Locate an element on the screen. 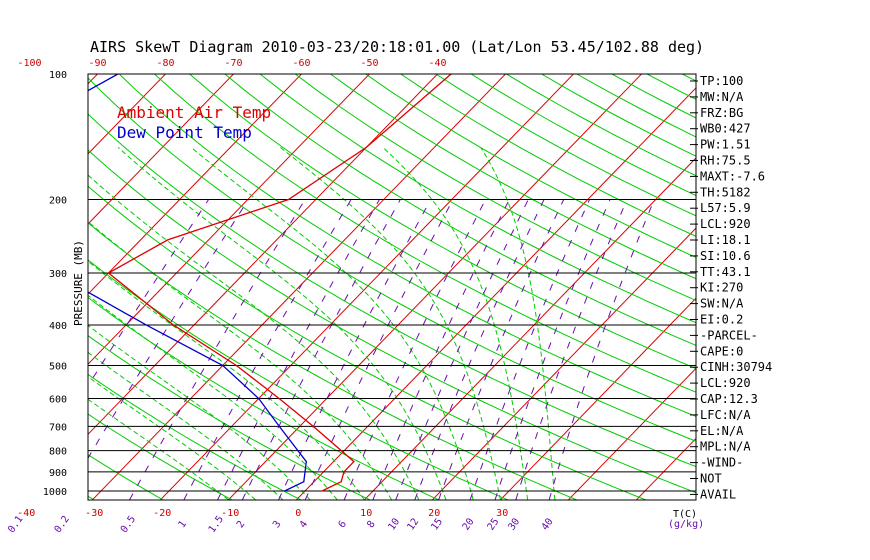 The image size is (870, 560). pressure-tick-label: 100 is located at coordinates (58, 75).